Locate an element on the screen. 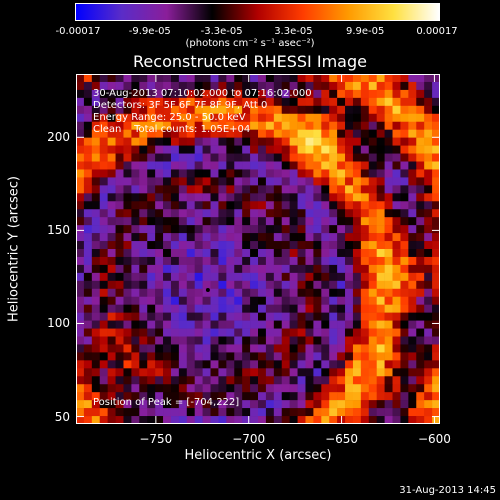 Image resolution: width=500 pixels, height=500 pixels. annotation-clean-counts: Clean Total counts: 1.05E+04 is located at coordinates (172, 129).